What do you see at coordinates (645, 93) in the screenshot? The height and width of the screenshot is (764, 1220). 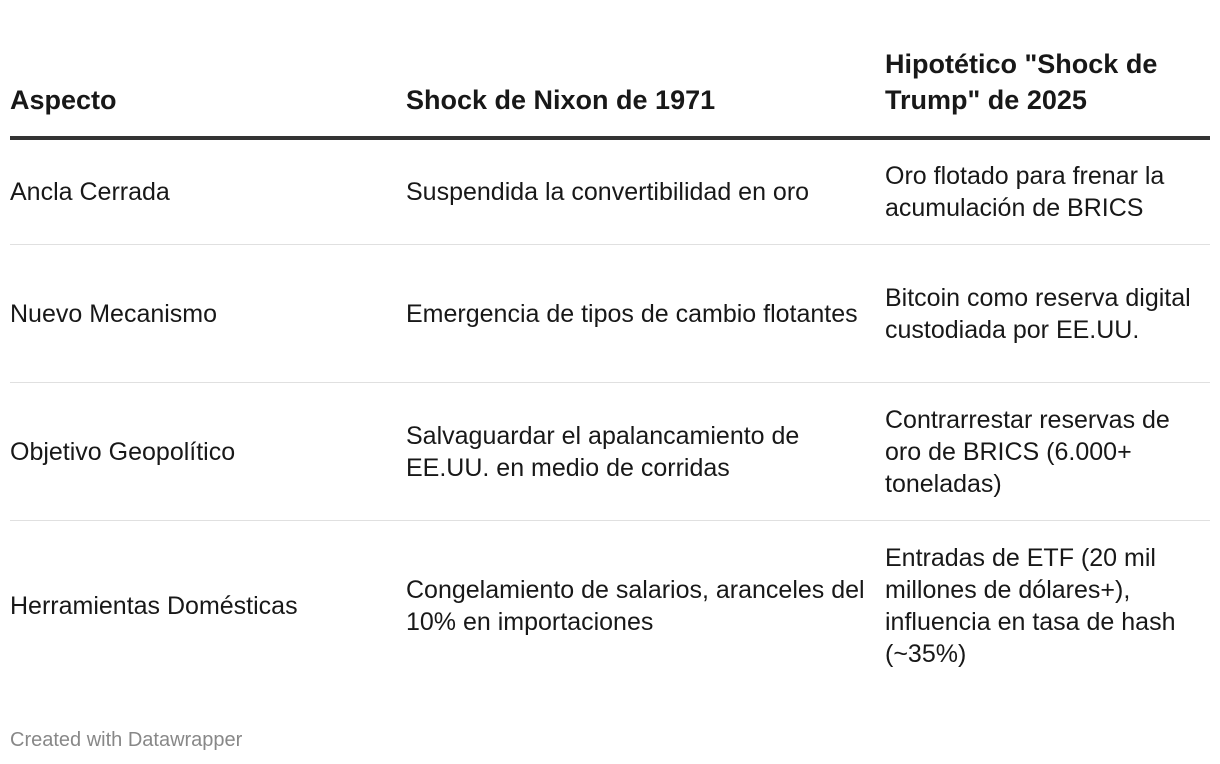 I see `column-header-nixon-1971: Shock de Nixon de 1971` at bounding box center [645, 93].